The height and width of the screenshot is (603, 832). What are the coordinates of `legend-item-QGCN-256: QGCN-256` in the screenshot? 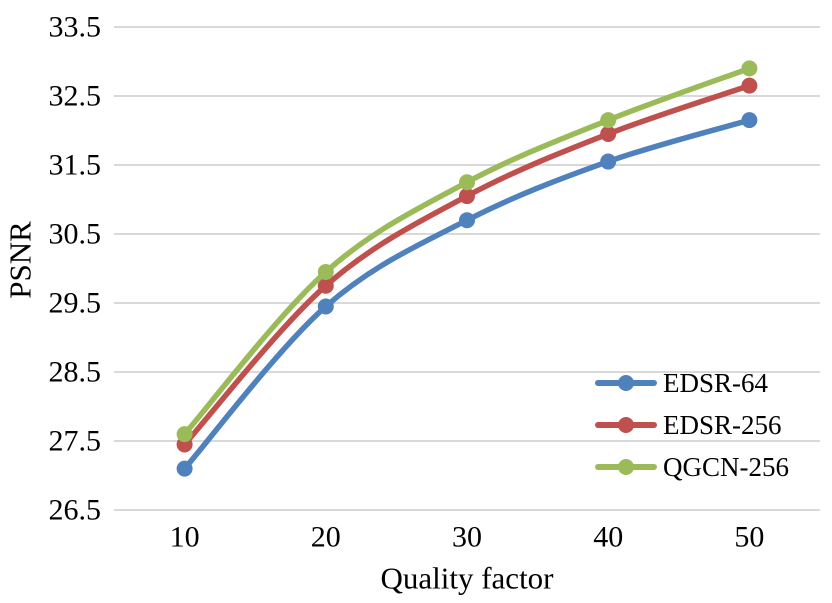 It's located at (692, 467).